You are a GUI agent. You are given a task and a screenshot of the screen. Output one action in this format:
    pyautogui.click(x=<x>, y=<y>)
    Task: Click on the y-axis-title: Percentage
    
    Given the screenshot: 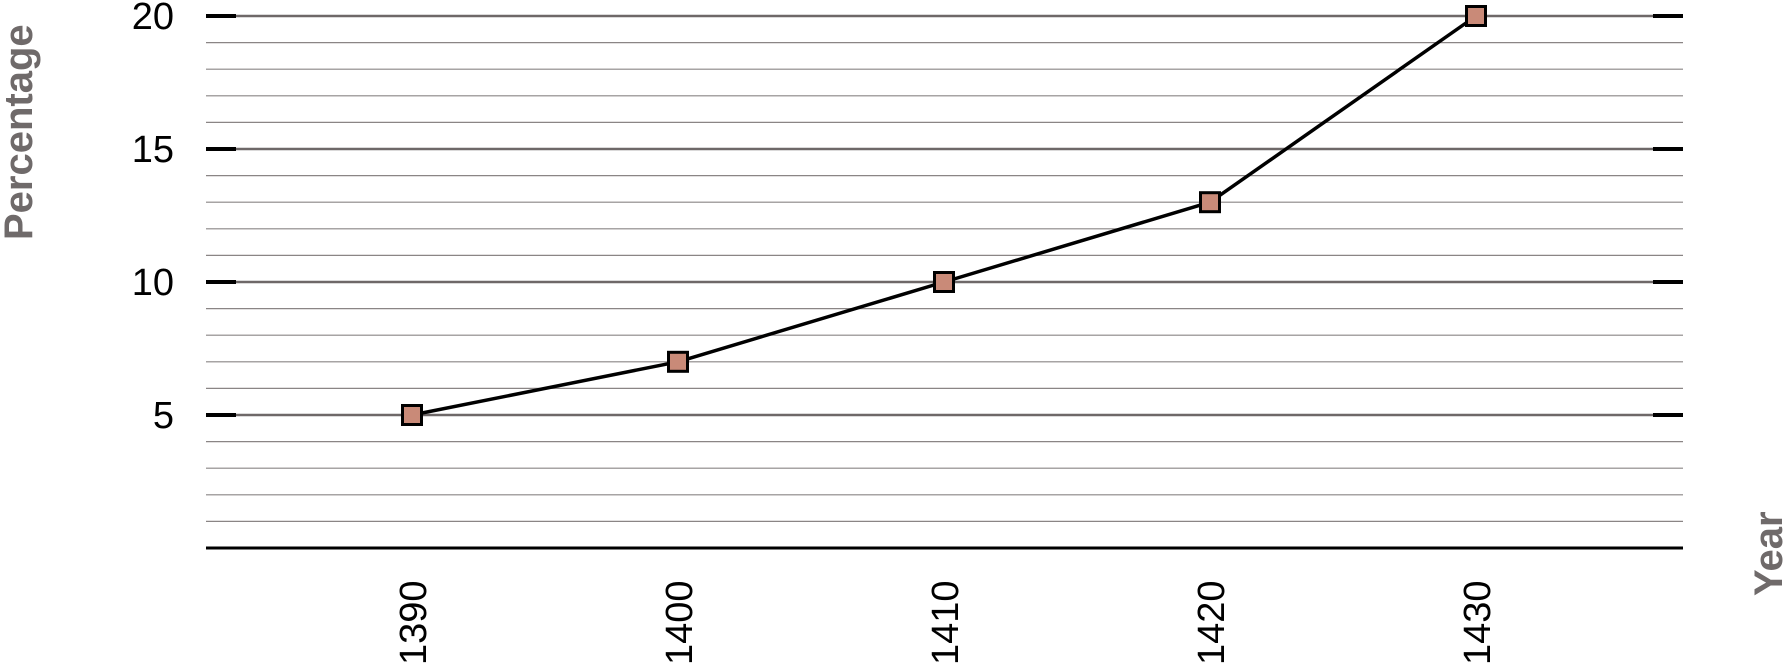 What is the action you would take?
    pyautogui.click(x=20, y=132)
    